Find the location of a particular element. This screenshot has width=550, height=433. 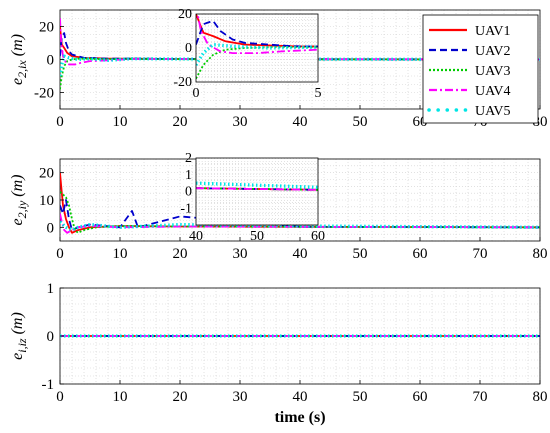

series-line-uav3 is located at coordinates (257, 63).